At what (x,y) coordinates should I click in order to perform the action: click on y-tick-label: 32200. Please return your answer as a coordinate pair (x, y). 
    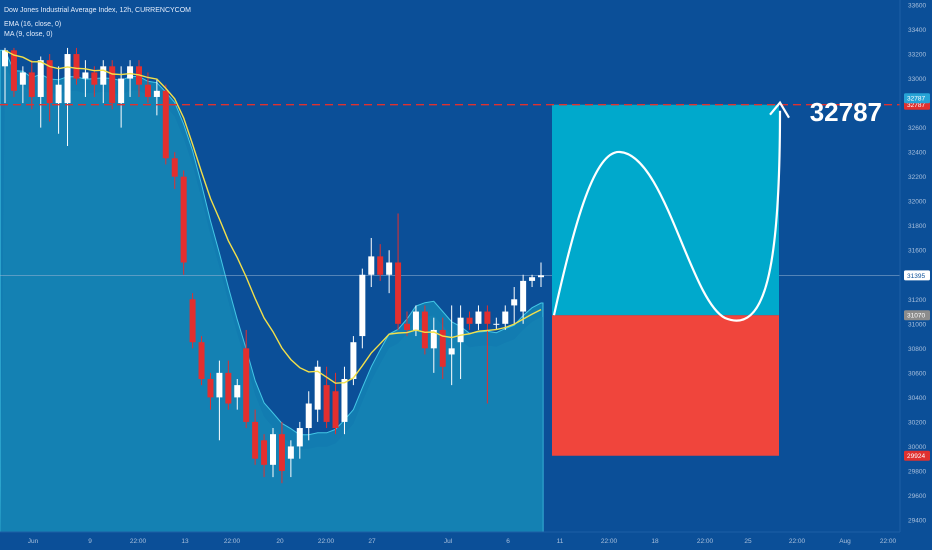
    Looking at the image, I should click on (917, 177).